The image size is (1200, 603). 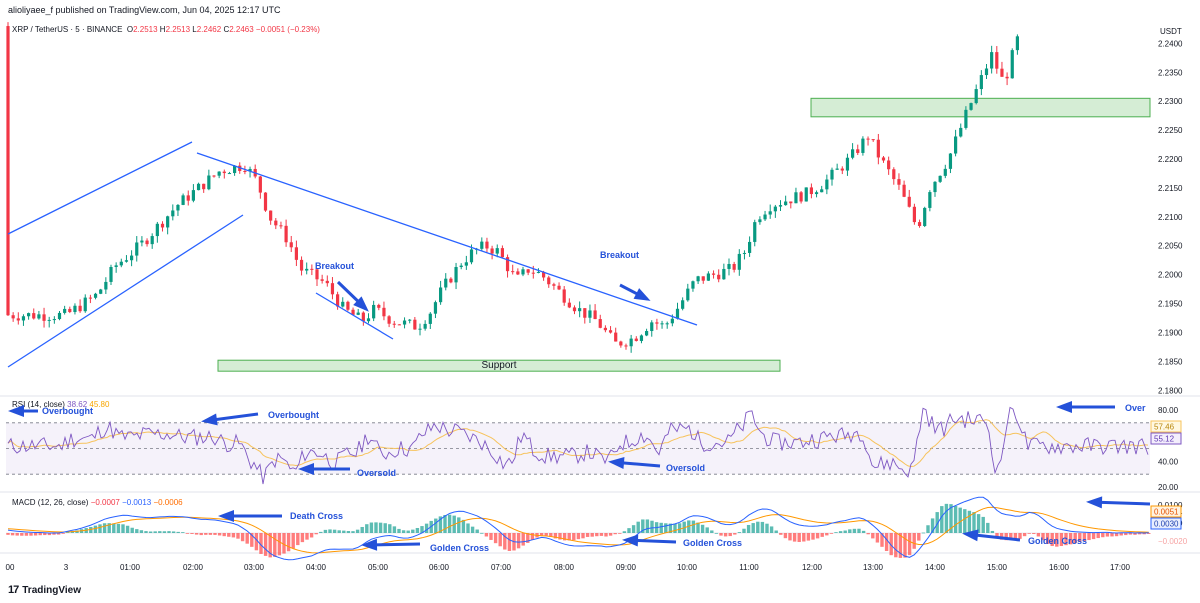 What do you see at coordinates (578, 445) in the screenshot?
I see `rsi-pane` at bounding box center [578, 445].